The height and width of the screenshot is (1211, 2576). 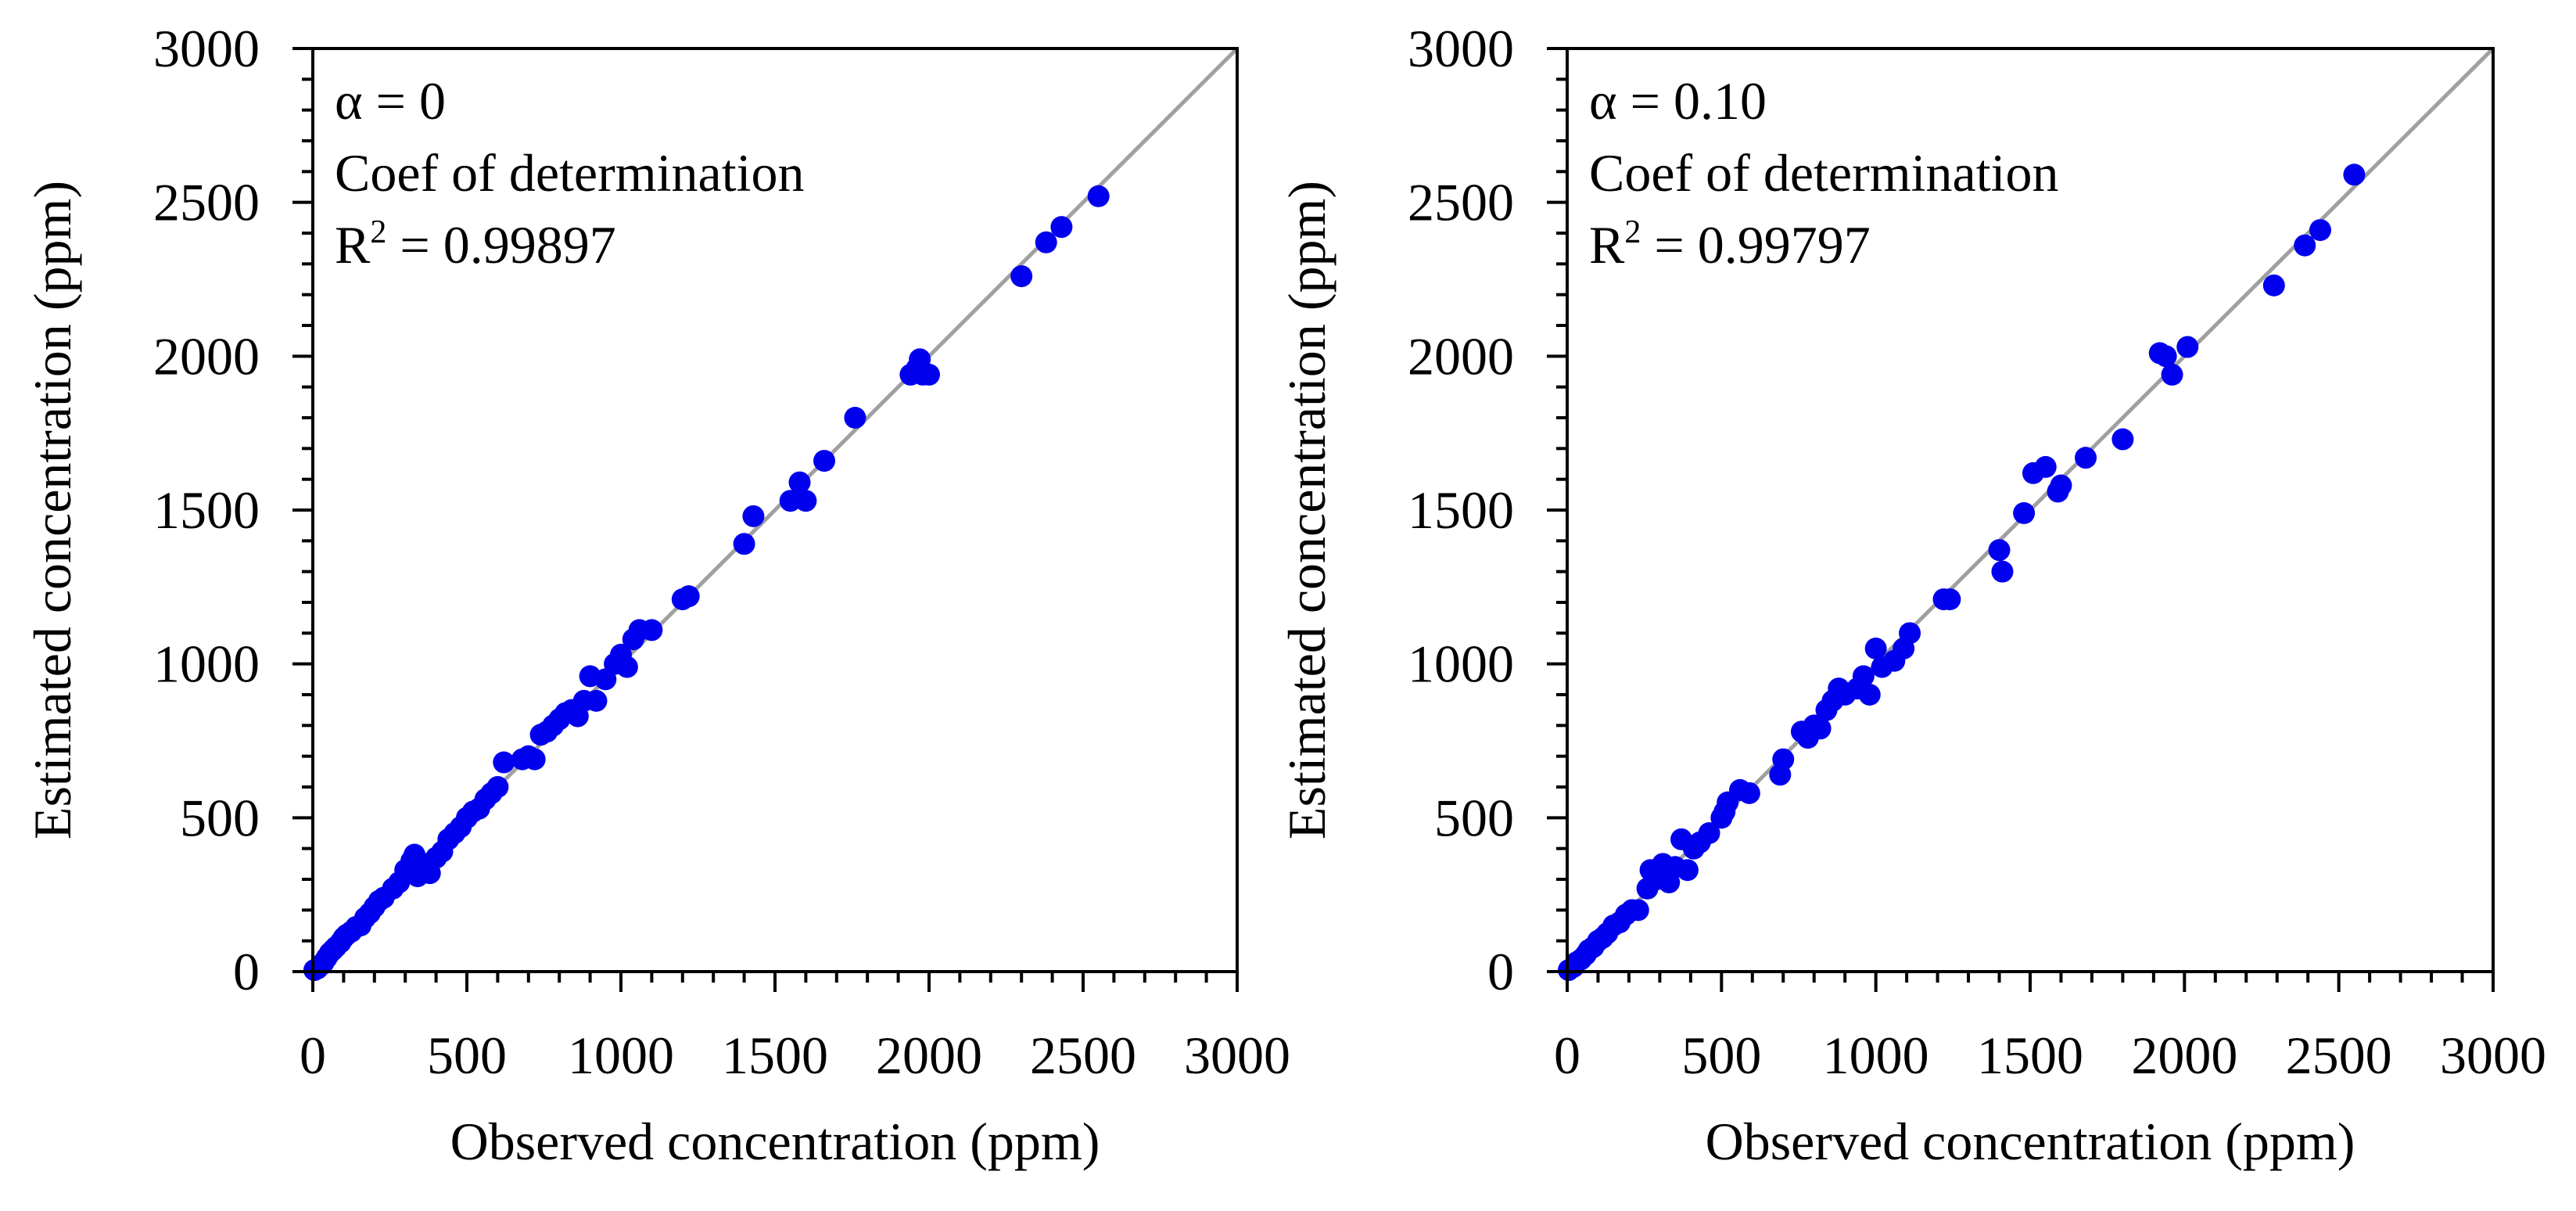 I want to click on r2-value: = 0.99897, so click(x=501, y=245).